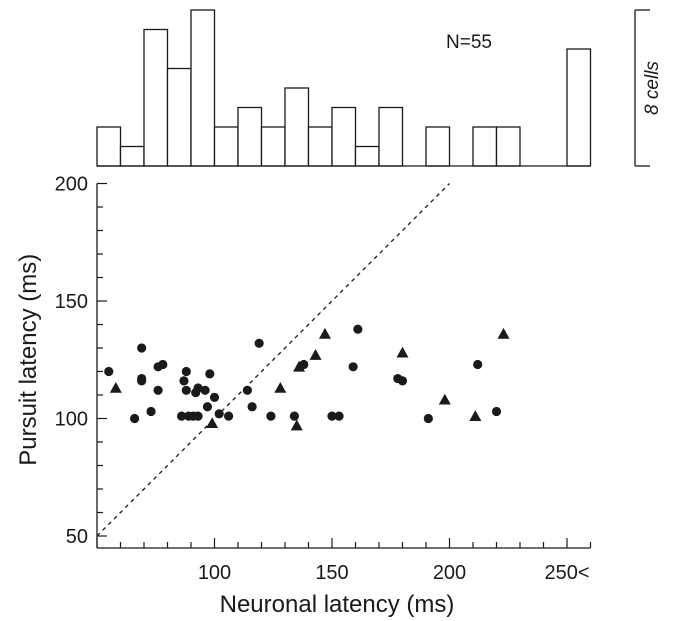 The image size is (673, 621). I want to click on y-tick-label: 200, so click(71, 185).